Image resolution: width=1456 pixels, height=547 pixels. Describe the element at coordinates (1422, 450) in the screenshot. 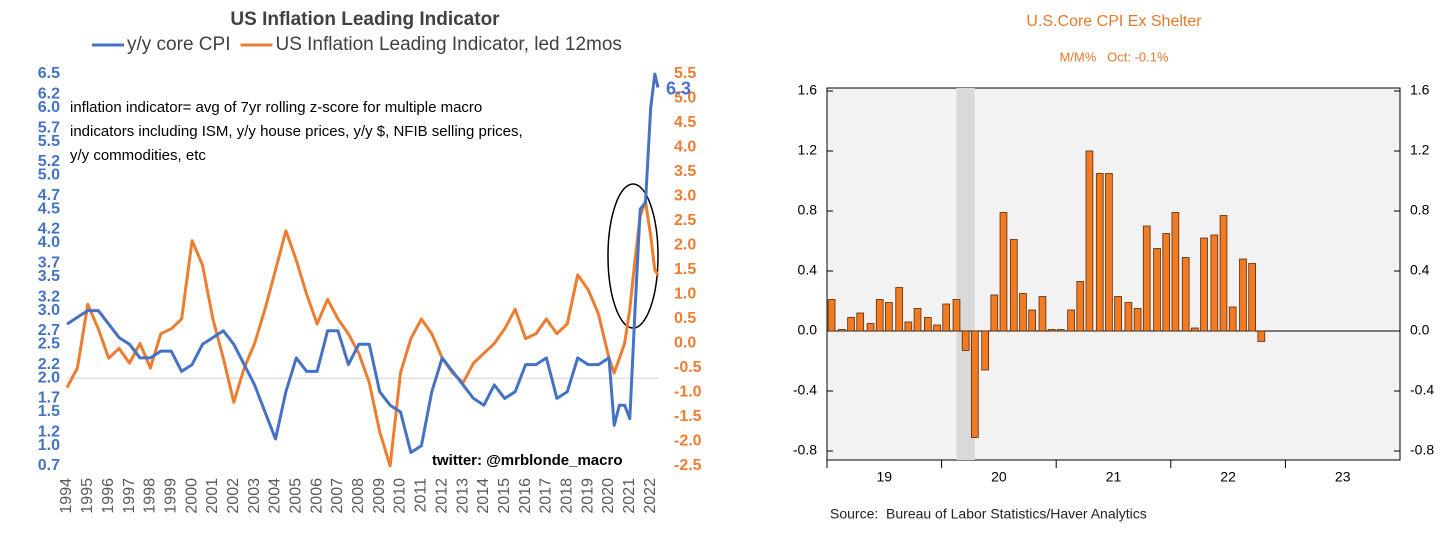

I see `y2-tick-label: -0.8` at that location.